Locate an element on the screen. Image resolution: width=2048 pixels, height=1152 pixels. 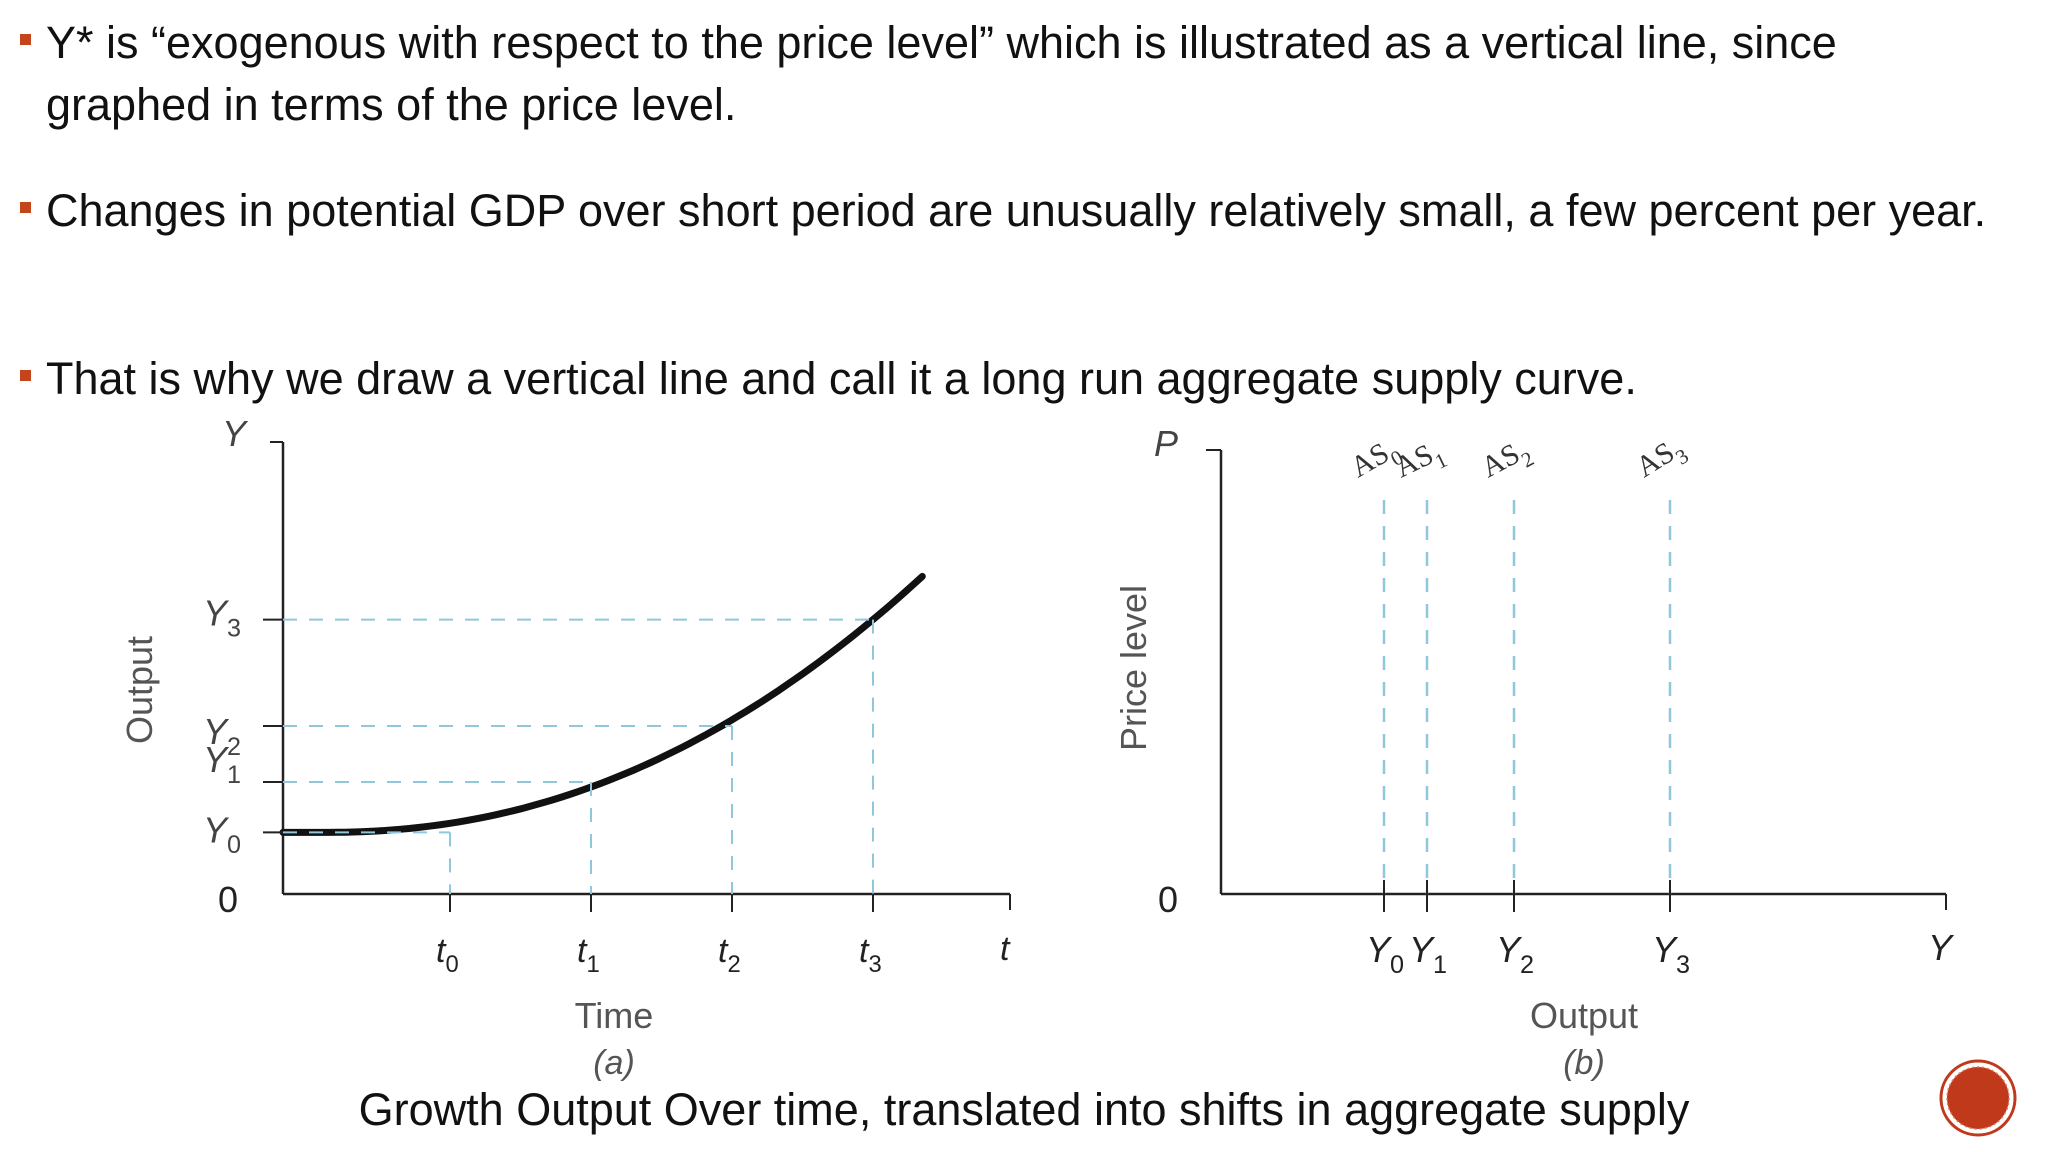
y-axis-letter: P is located at coordinates (1166, 443).